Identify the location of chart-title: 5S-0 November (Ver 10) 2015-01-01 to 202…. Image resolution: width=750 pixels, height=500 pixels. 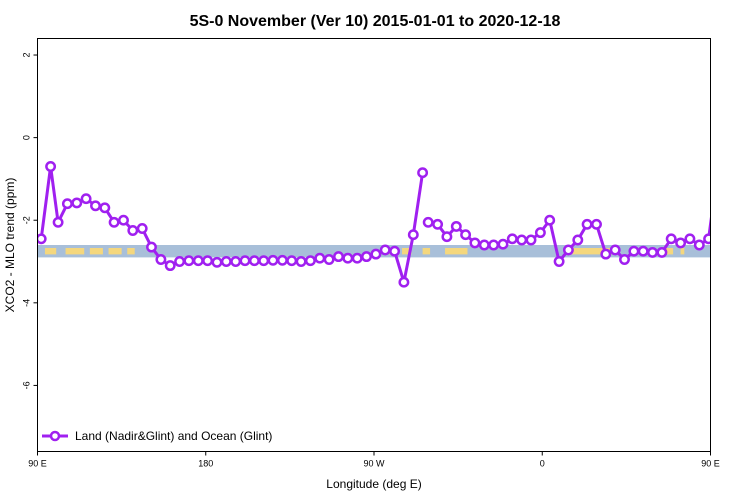
(375, 21).